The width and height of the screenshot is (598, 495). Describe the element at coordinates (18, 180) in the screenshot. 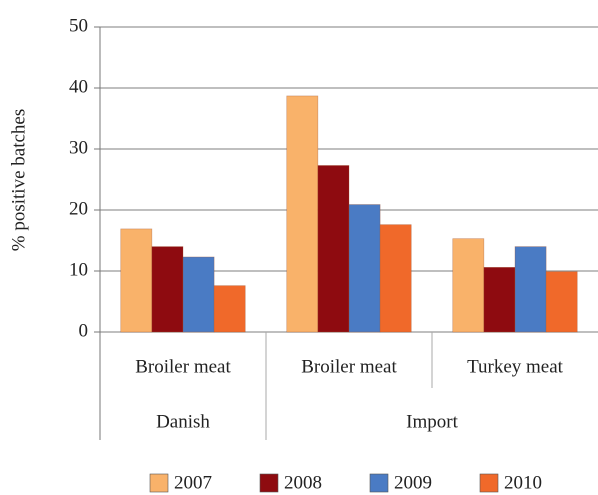

I see `y-axis-label: % positive batches` at that location.